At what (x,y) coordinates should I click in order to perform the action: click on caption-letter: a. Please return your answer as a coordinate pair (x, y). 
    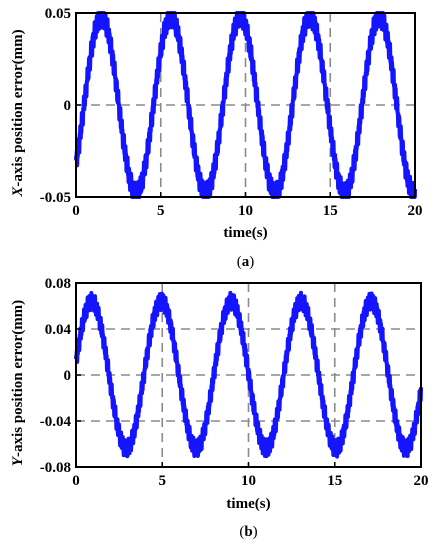
    Looking at the image, I should click on (246, 262).